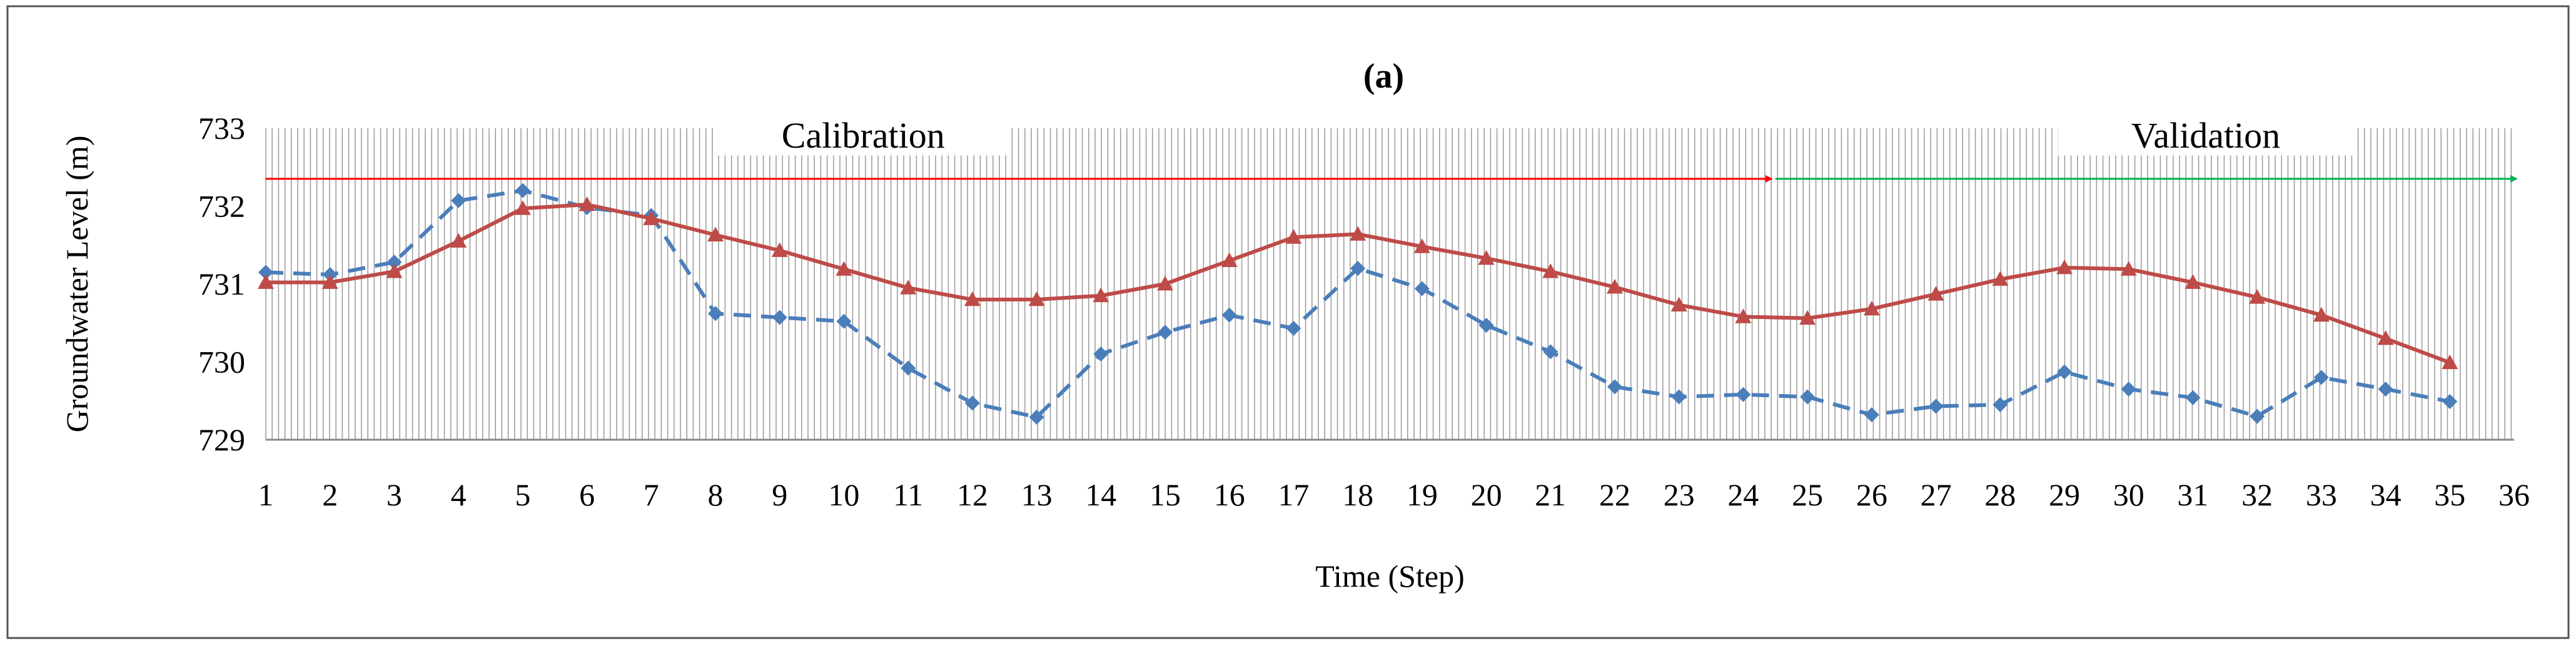 The height and width of the screenshot is (648, 2576). I want to click on x-tick-label: 11, so click(908, 494).